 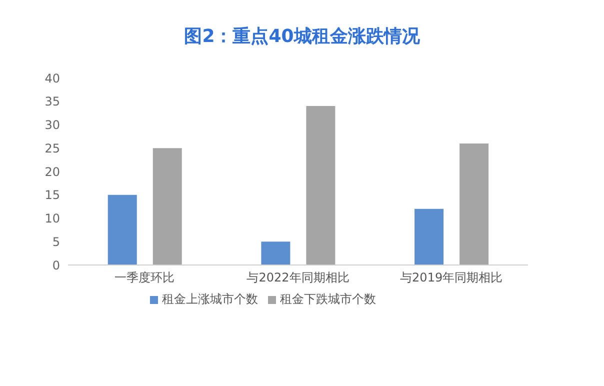 I want to click on y-tick-label: 5, so click(x=56, y=241).